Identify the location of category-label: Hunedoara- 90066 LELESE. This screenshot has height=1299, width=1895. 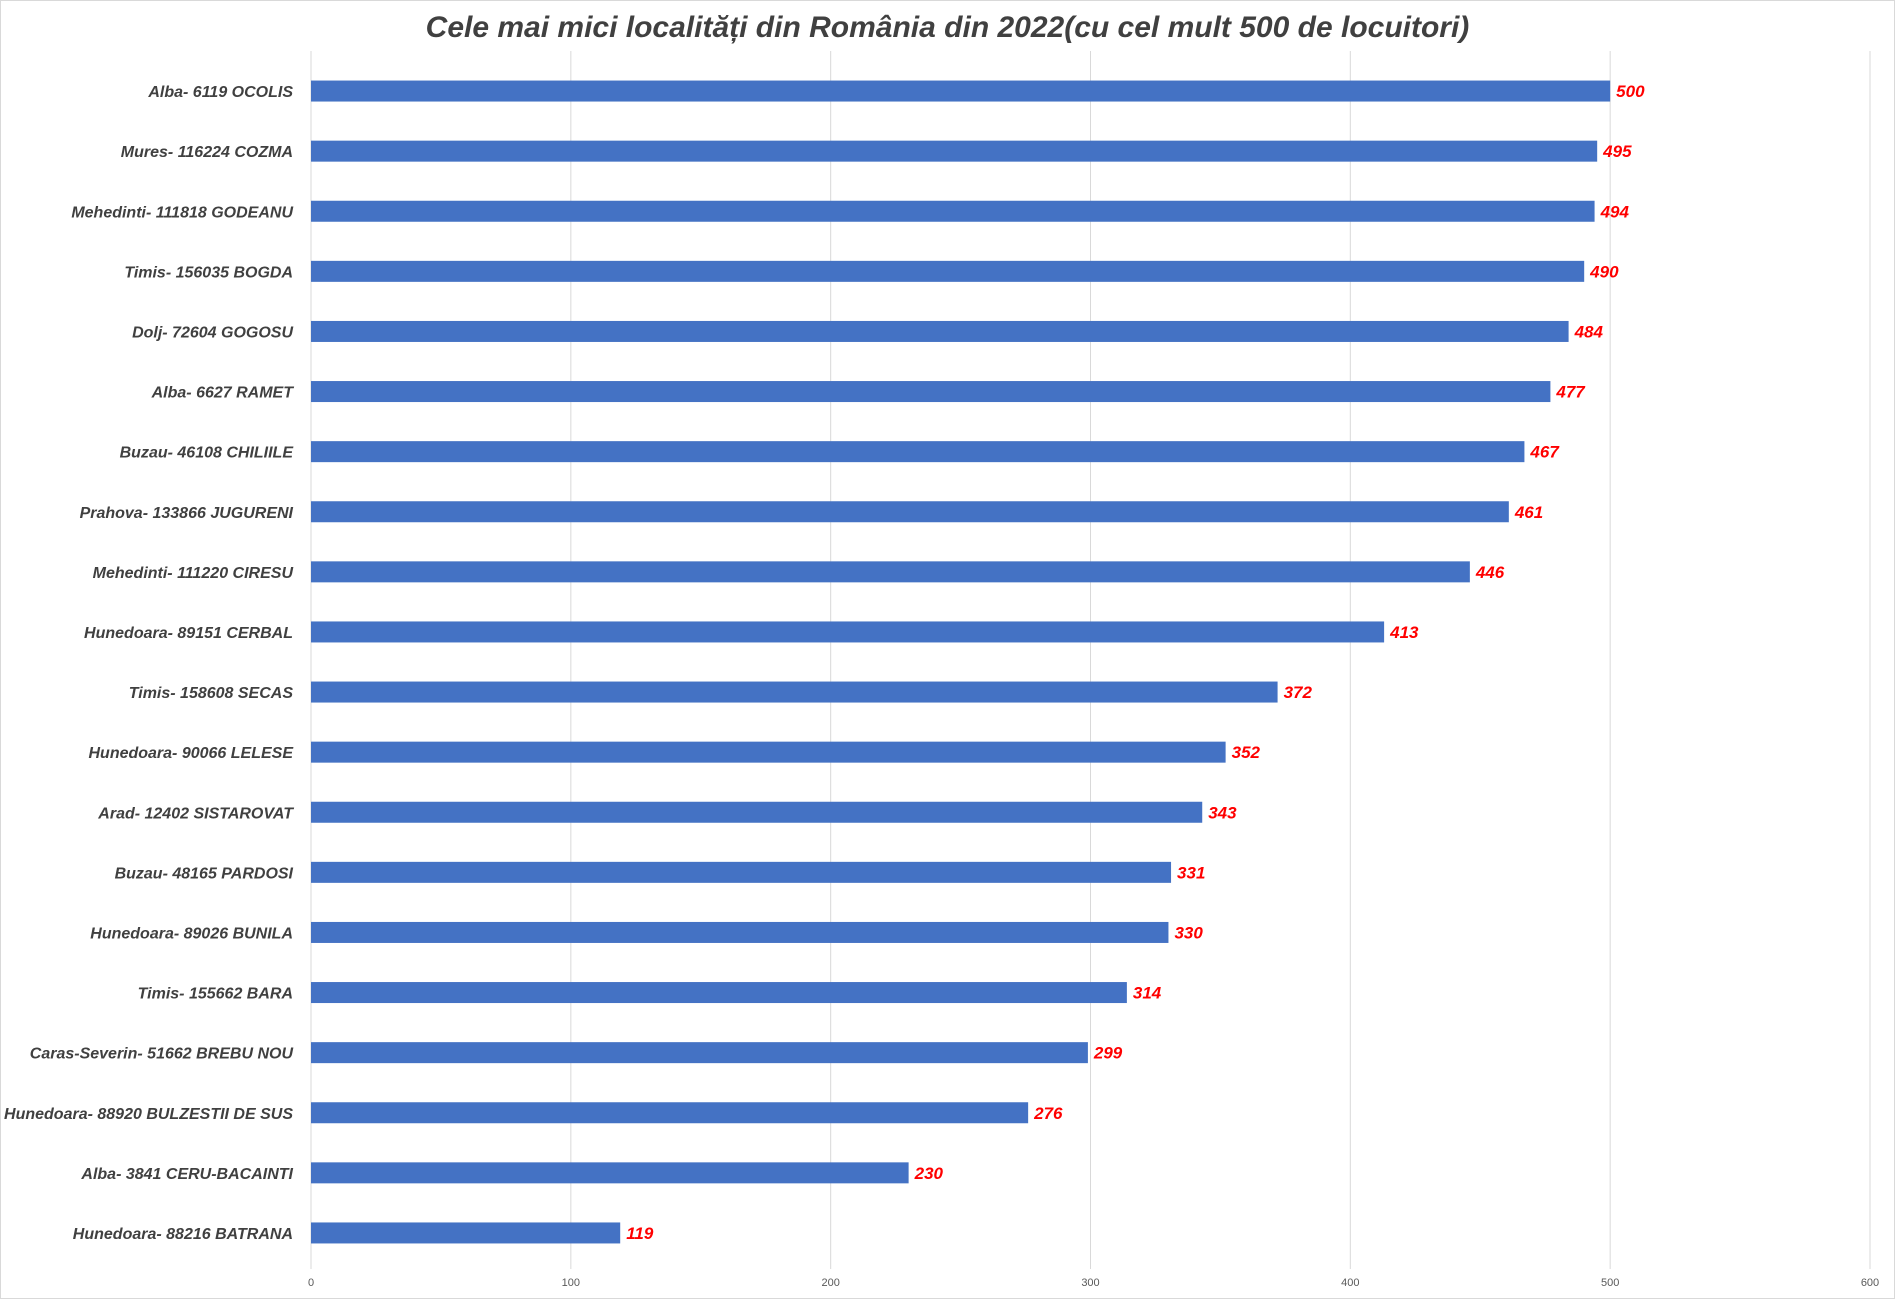
(191, 753).